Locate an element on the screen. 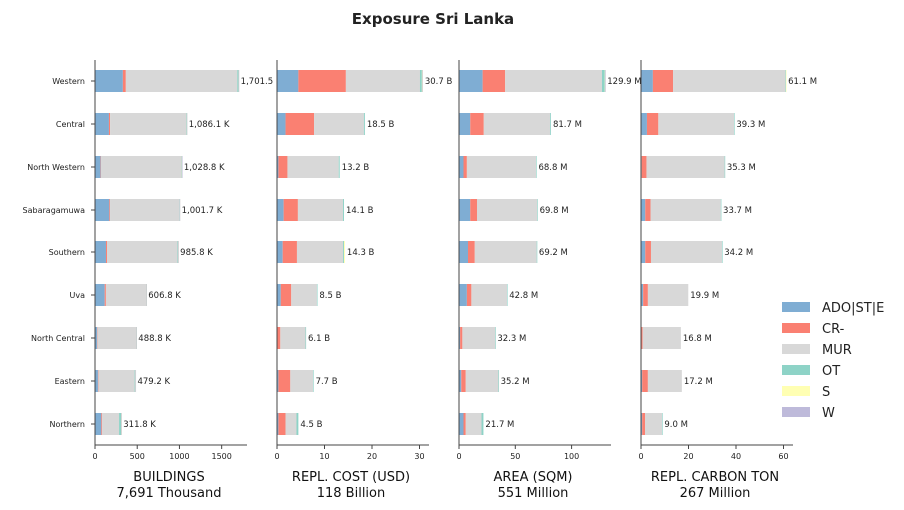  bar-total-label: 17.2 M is located at coordinates (698, 382).